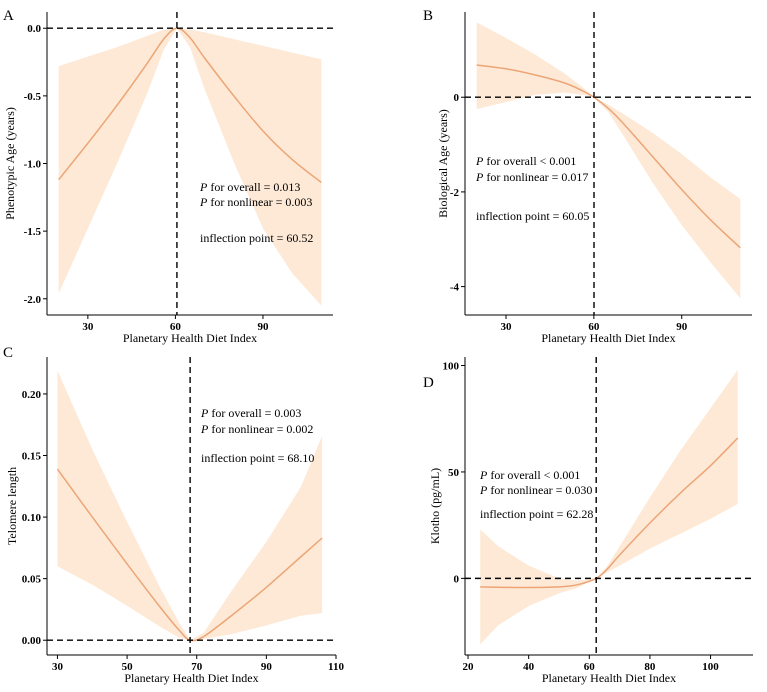 The image size is (767, 692). What do you see at coordinates (249, 187) in the screenshot?
I see `p-overall-annotation: P for overall = 0.013` at bounding box center [249, 187].